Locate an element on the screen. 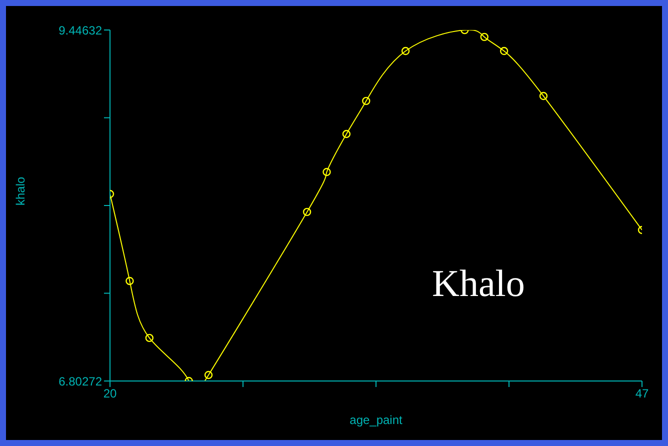 This screenshot has height=446, width=668. x-axis-title: age_paint is located at coordinates (377, 420).